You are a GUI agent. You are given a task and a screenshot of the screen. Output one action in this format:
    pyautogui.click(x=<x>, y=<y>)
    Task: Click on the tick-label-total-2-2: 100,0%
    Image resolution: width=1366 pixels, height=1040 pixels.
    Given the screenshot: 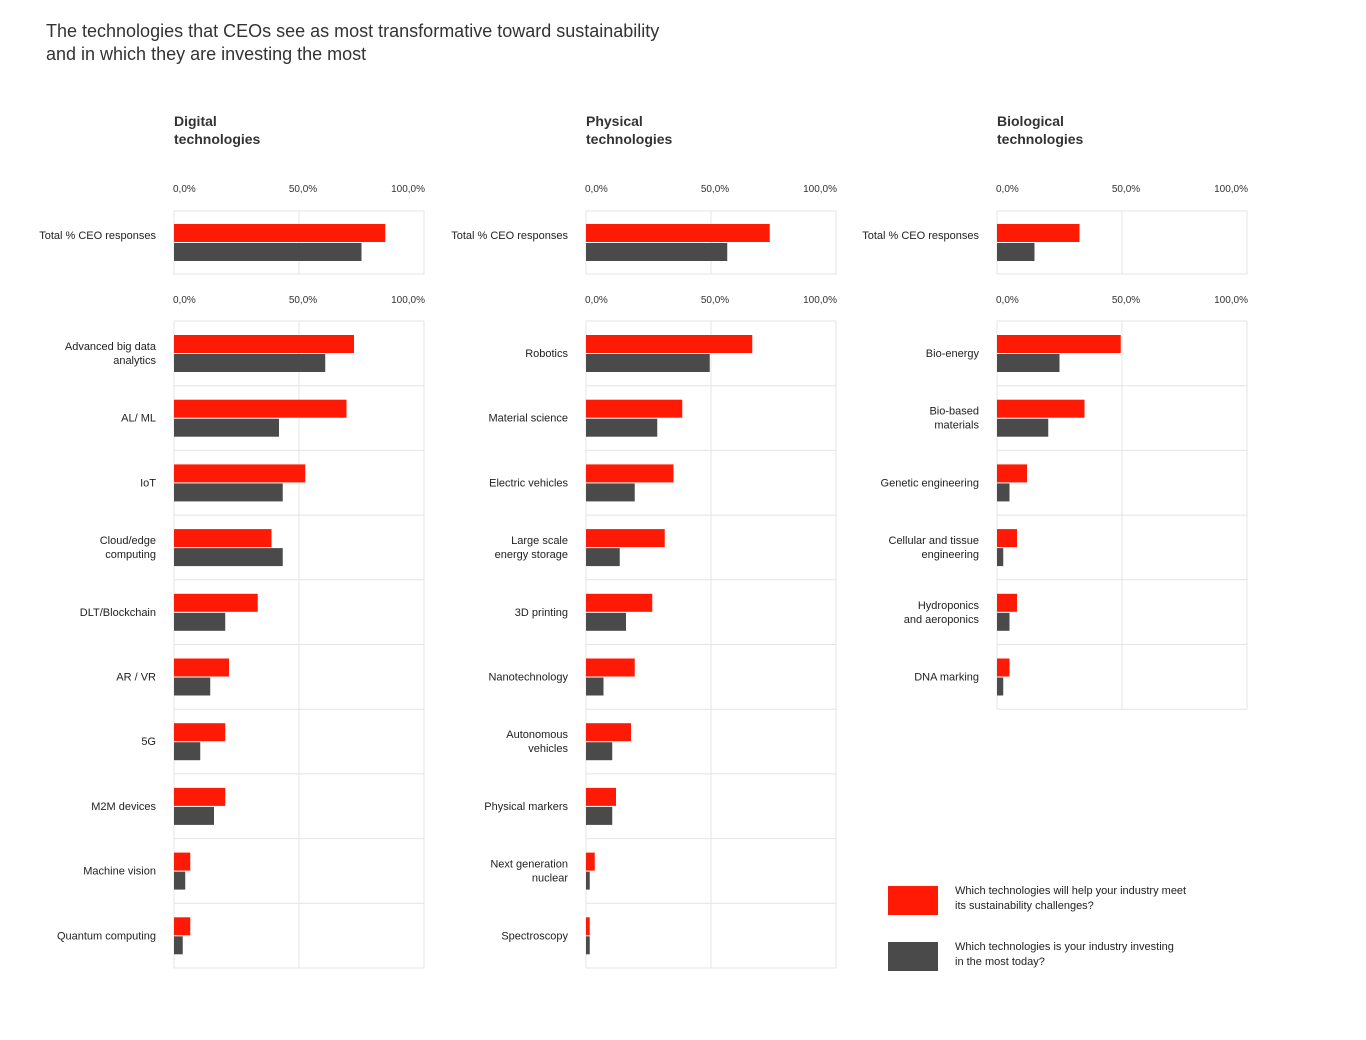 What is the action you would take?
    pyautogui.click(x=1231, y=189)
    